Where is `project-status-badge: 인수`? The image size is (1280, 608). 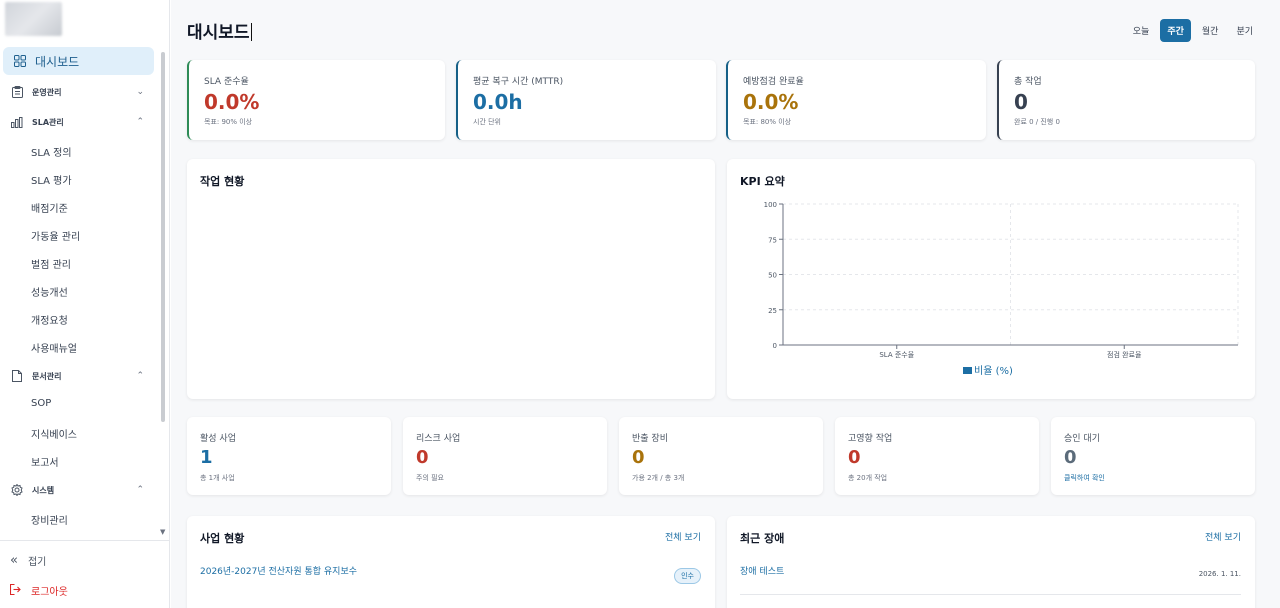
project-status-badge: 인수 is located at coordinates (687, 576).